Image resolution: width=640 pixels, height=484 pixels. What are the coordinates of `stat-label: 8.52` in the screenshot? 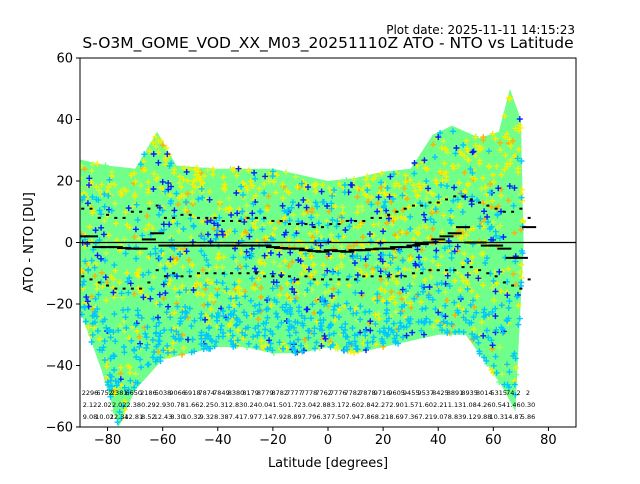 It's located at (148, 417).